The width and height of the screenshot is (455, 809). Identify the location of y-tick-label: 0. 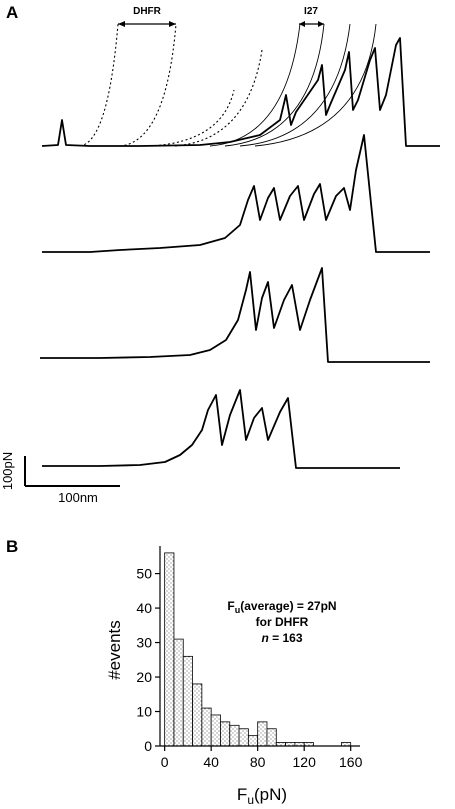
(148, 746).